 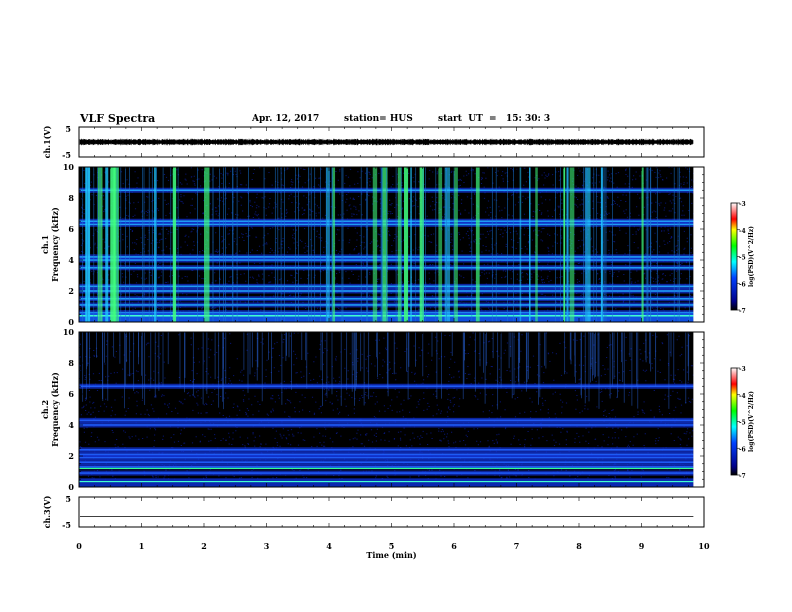 I want to click on low-freq-band, so click(x=386, y=483).